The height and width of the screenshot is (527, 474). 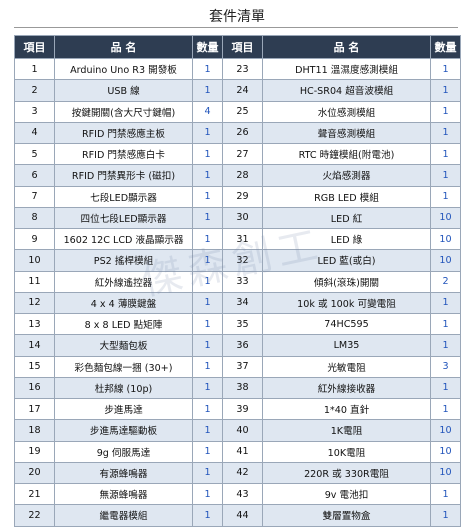 What do you see at coordinates (242, 303) in the screenshot?
I see `item-no-right: 34` at bounding box center [242, 303].